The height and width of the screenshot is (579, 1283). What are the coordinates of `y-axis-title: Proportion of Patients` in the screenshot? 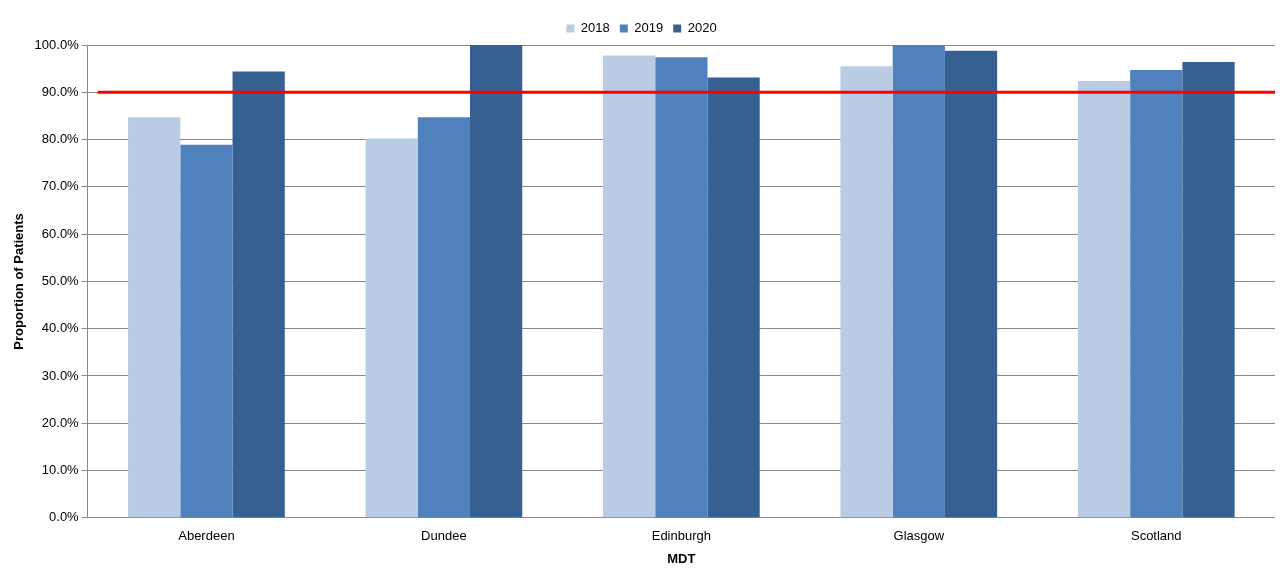 It's located at (19, 281).